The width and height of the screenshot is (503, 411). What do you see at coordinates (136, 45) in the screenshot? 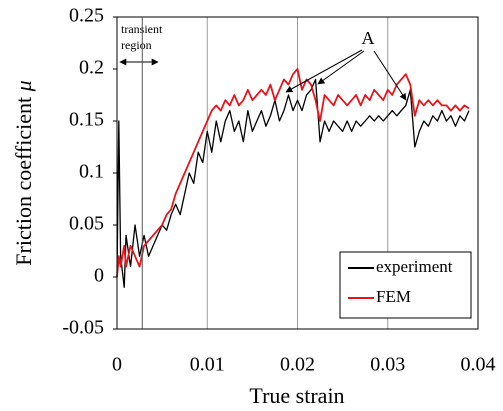
I see `annotation-text: region` at bounding box center [136, 45].